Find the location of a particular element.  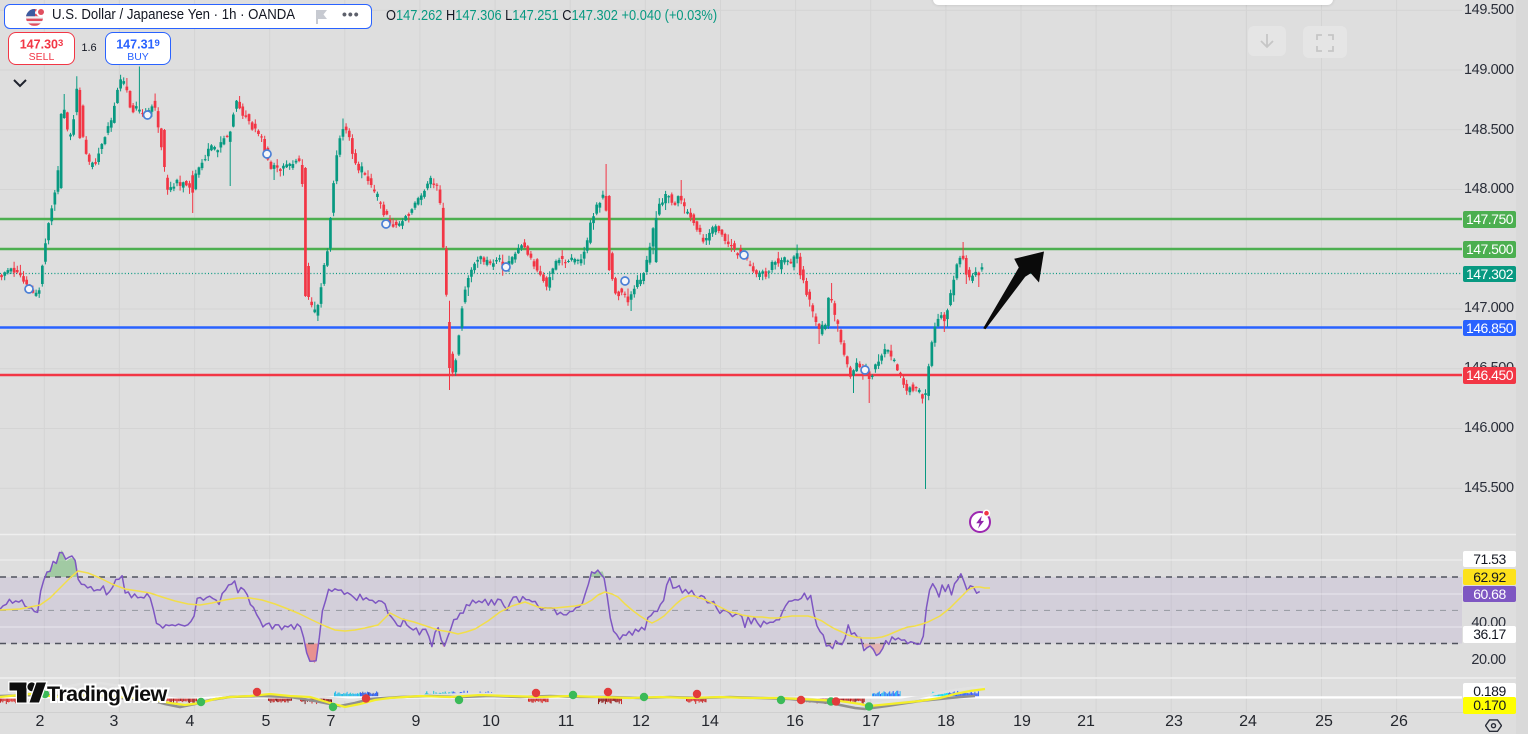

svg-text: TradingView is located at coordinates (107, 694).